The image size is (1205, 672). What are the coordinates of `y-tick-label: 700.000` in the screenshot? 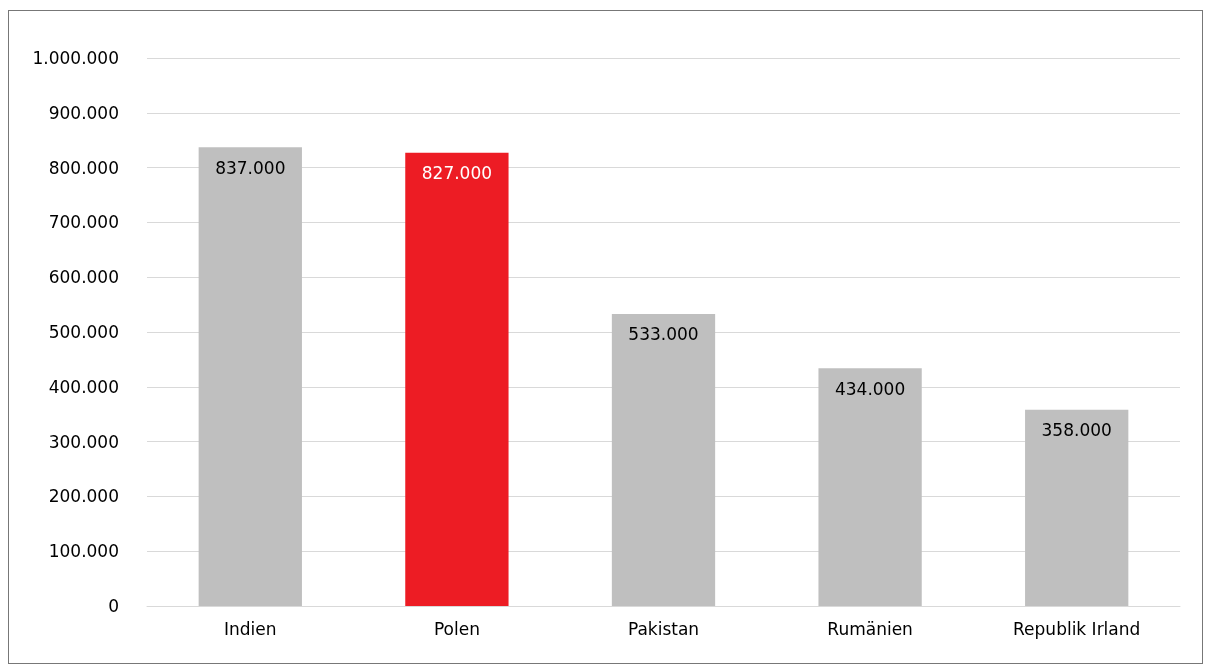 It's located at (83, 222).